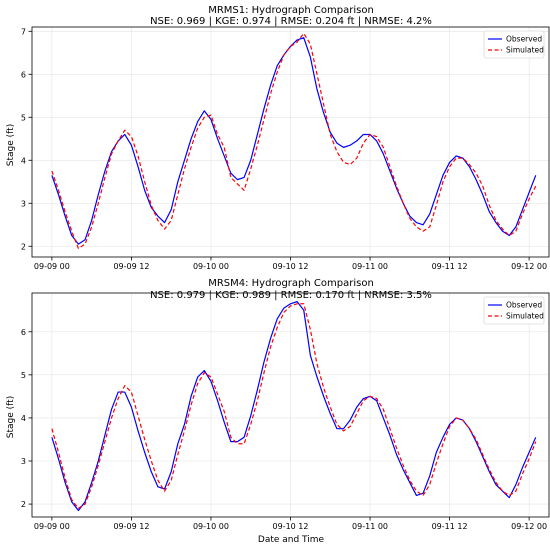  What do you see at coordinates (291, 10) in the screenshot?
I see `chart-1-title: MRMS1: Hydrograph Comparison` at bounding box center [291, 10].